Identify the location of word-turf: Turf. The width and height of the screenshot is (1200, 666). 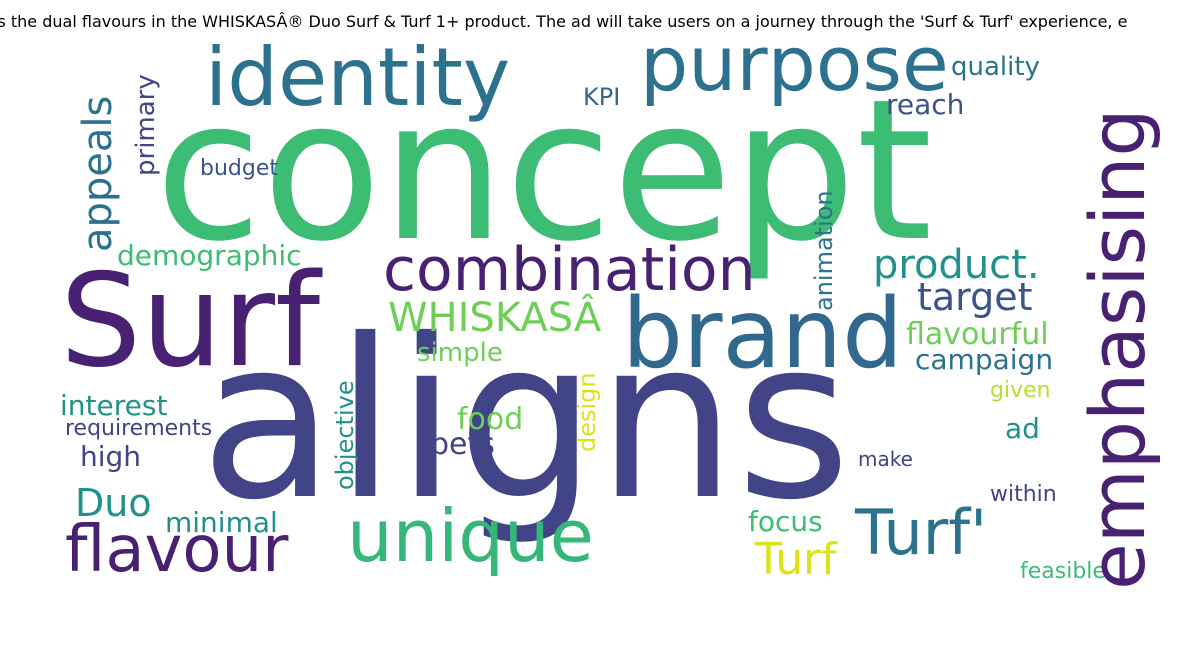
(796, 559).